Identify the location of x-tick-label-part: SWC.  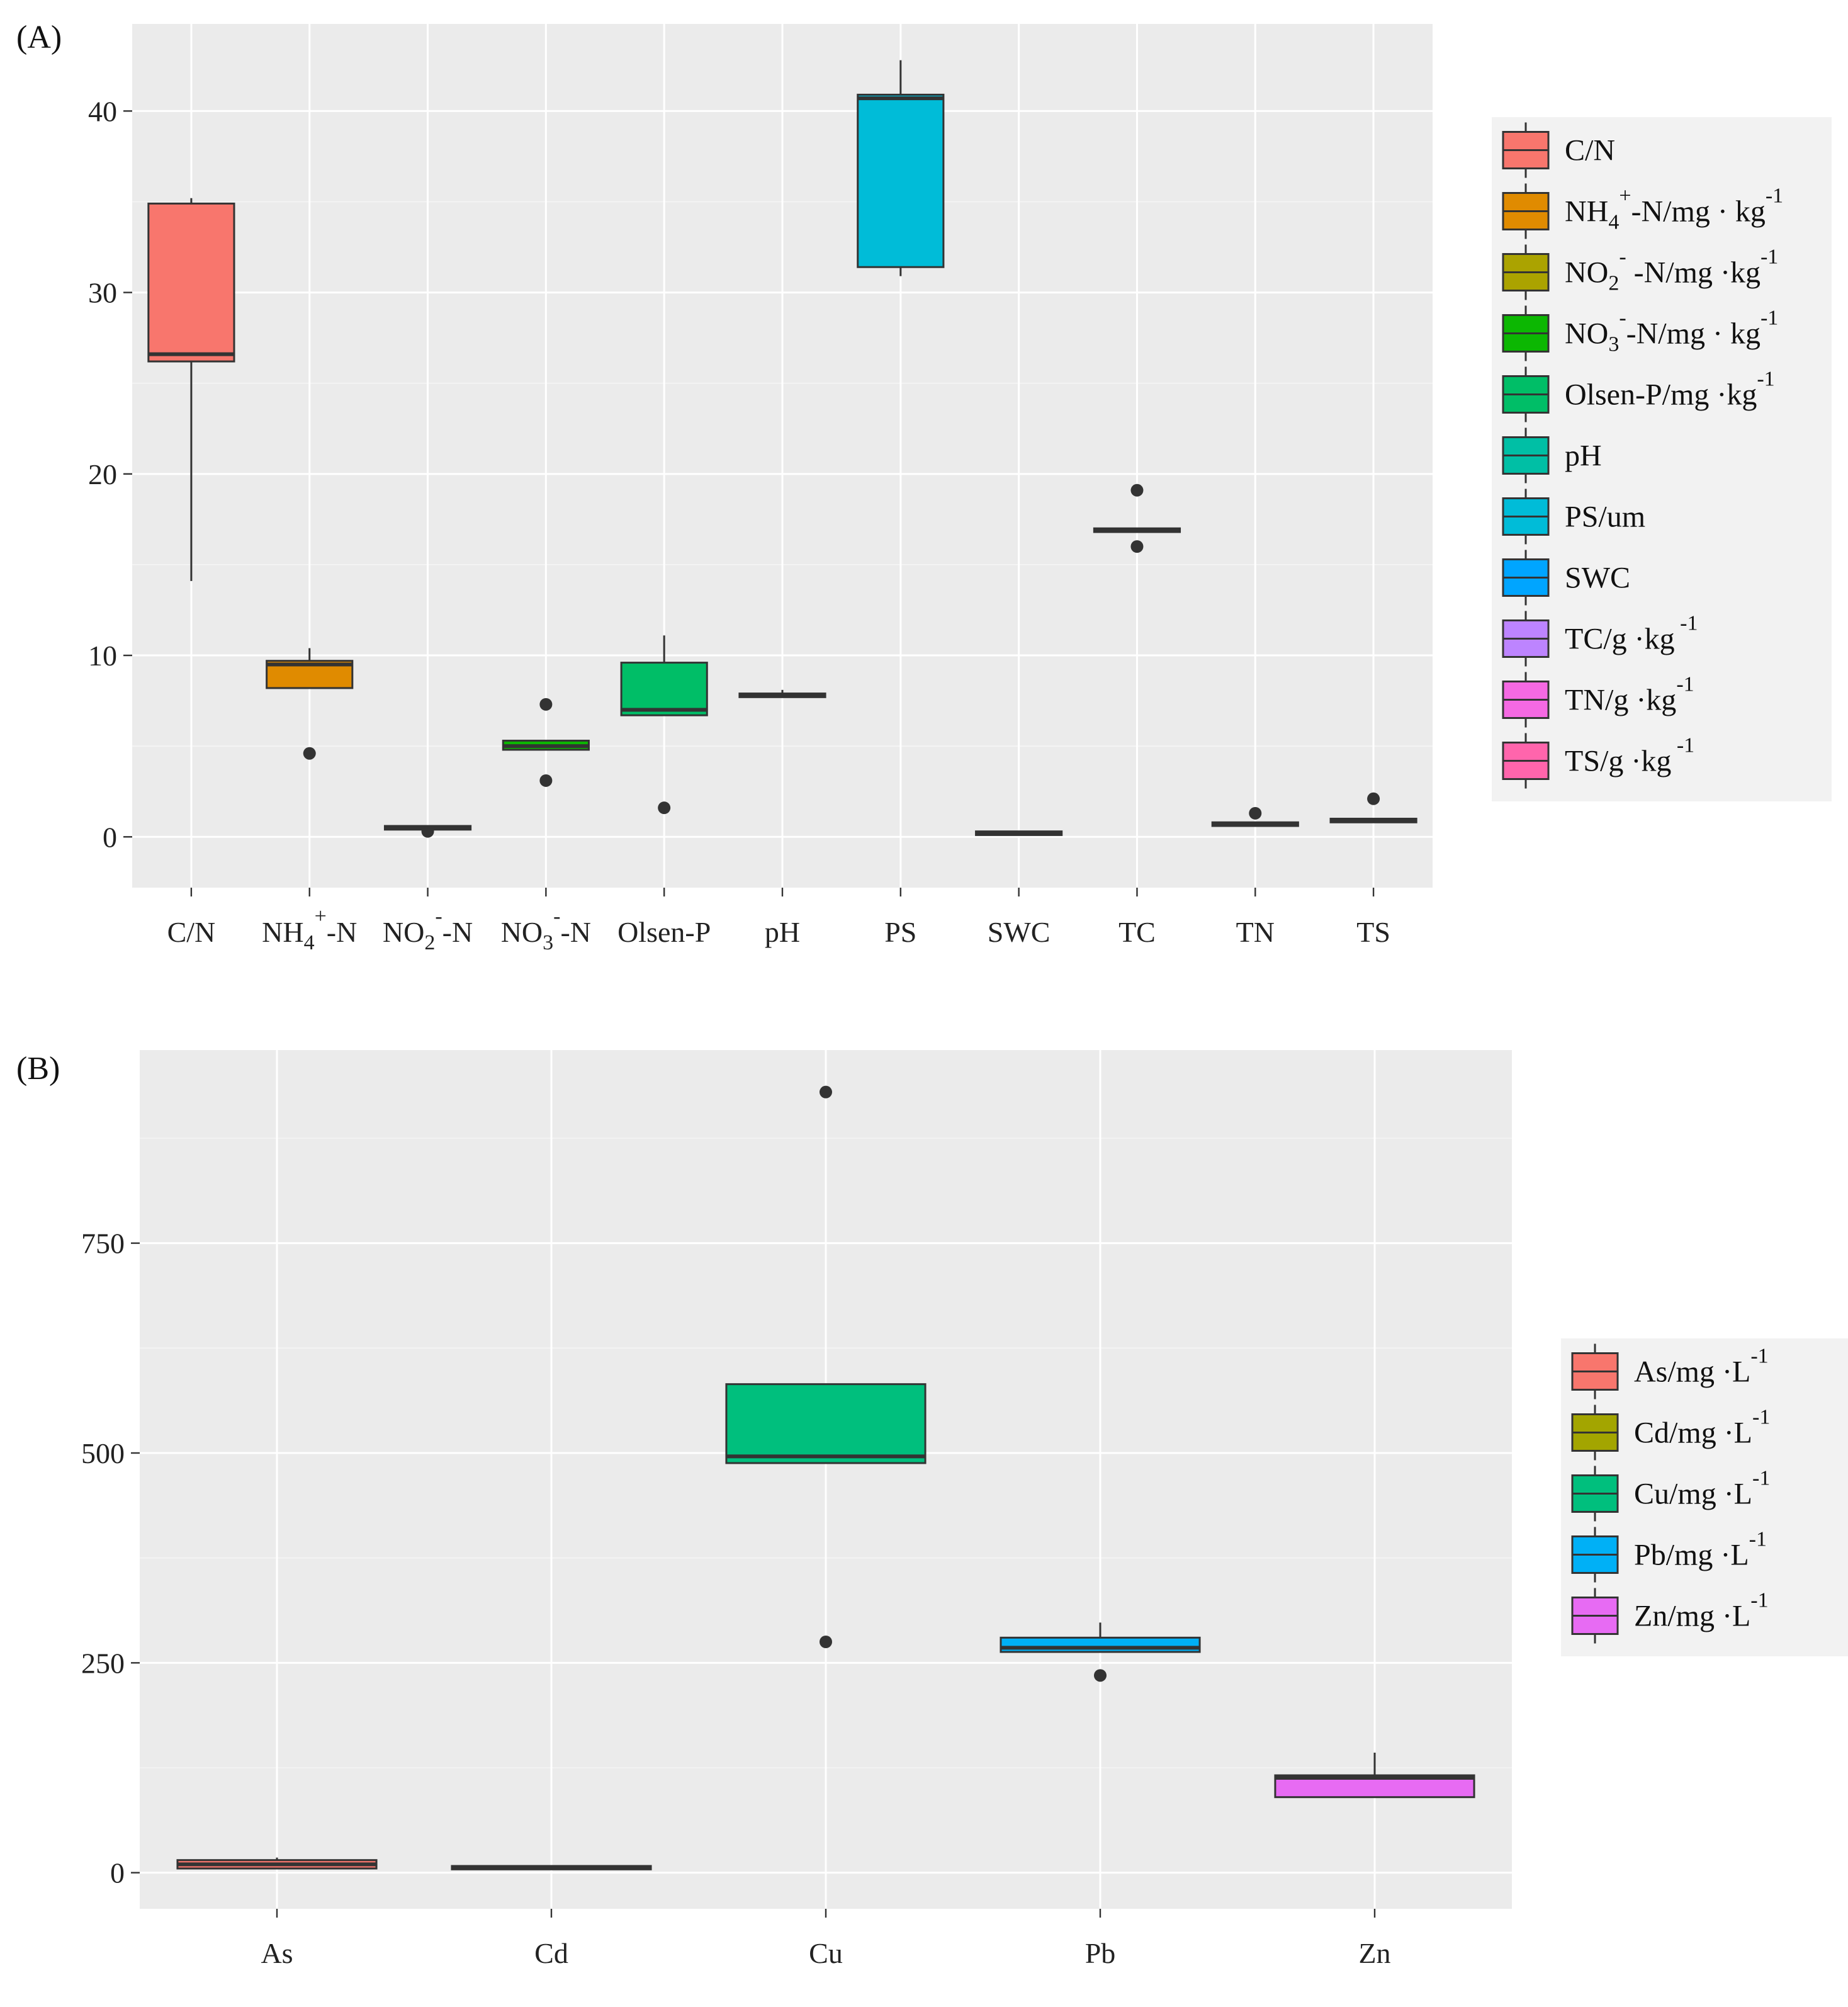
(1019, 932).